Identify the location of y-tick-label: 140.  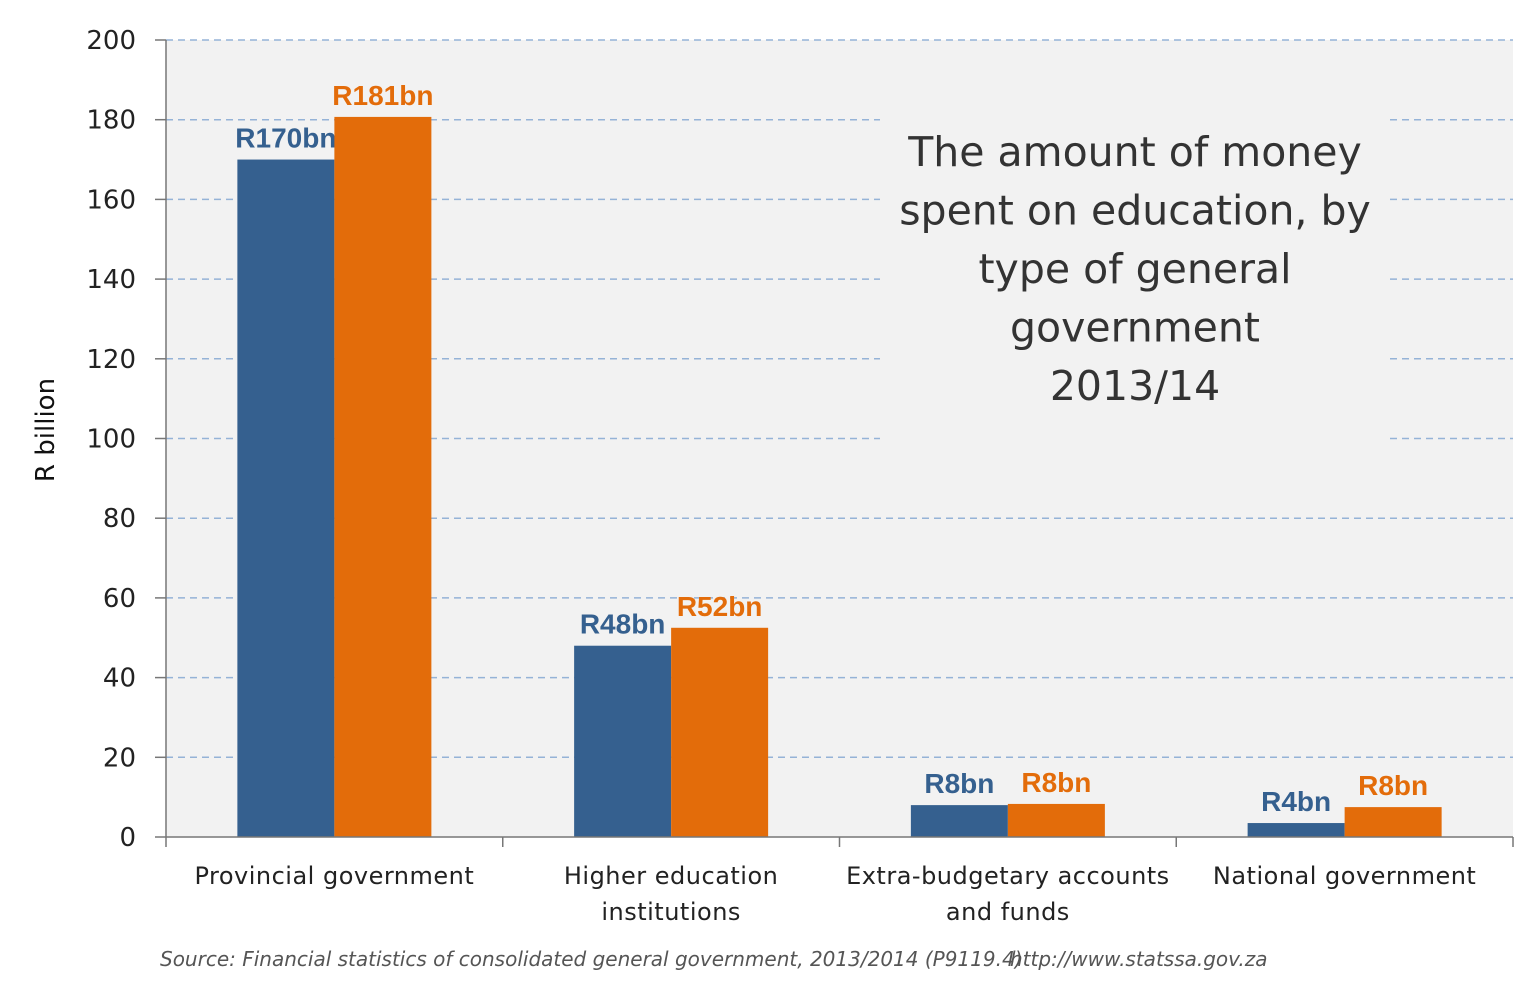
(111, 280).